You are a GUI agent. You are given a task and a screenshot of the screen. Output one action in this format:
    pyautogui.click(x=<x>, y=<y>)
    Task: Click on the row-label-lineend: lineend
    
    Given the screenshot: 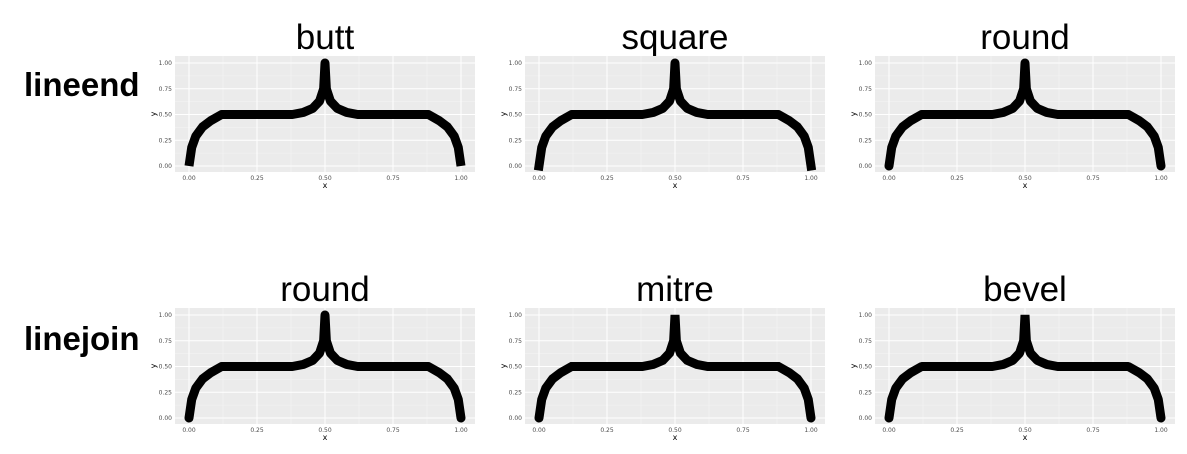 What is the action you would take?
    pyautogui.click(x=82, y=84)
    